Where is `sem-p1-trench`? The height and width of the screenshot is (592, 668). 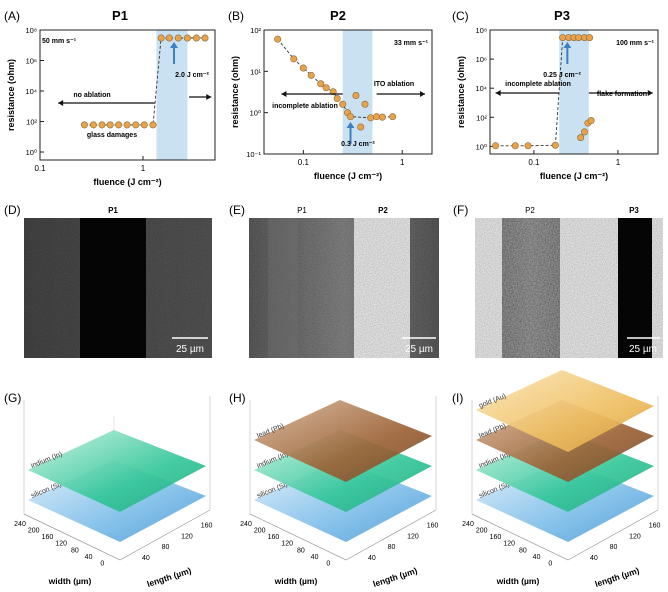
sem-p1-trench is located at coordinates (283, 288).